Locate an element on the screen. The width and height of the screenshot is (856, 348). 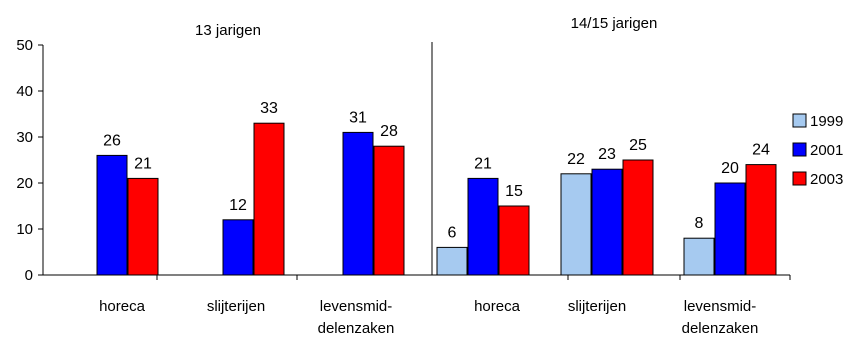
legend-label: 2003 is located at coordinates (826, 179).